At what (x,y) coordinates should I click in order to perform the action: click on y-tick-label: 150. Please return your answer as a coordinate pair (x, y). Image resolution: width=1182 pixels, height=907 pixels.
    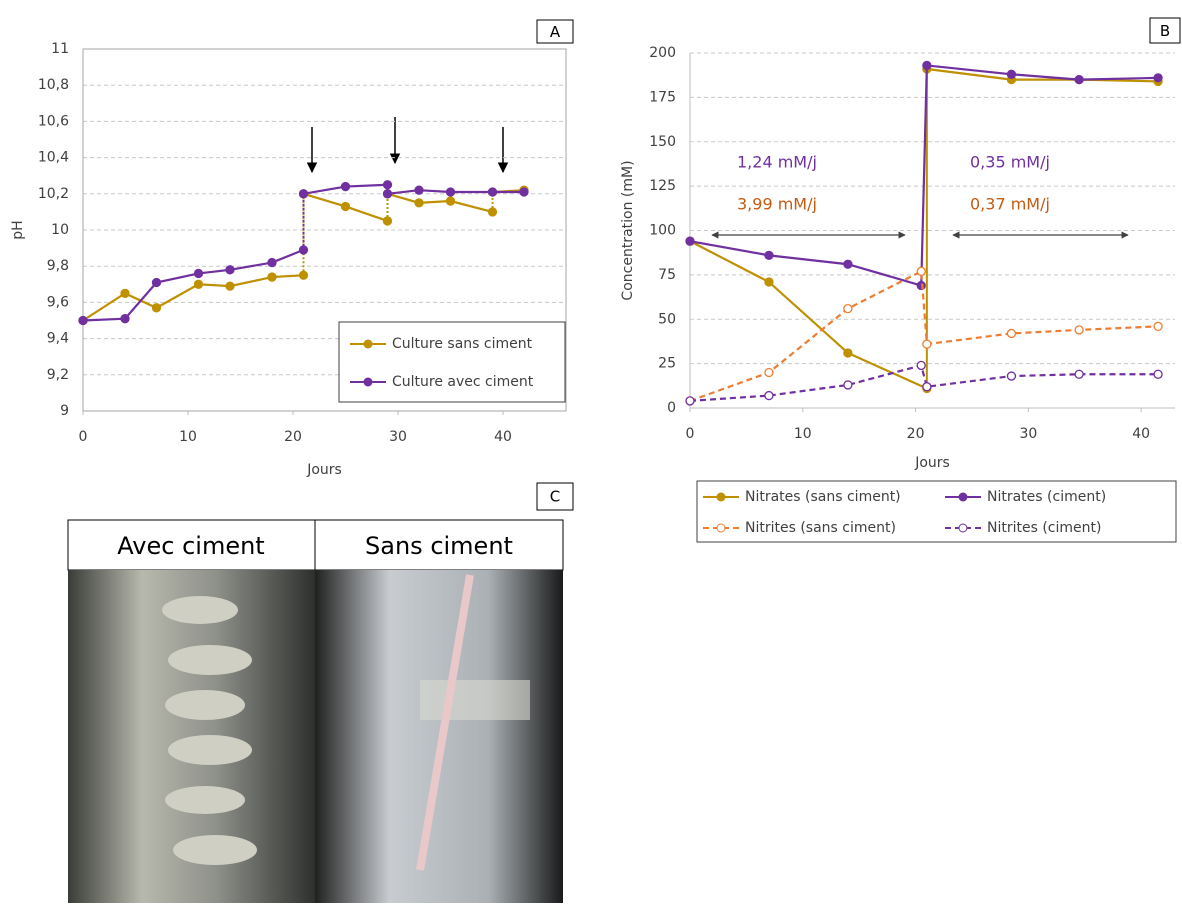
    Looking at the image, I should click on (662, 142).